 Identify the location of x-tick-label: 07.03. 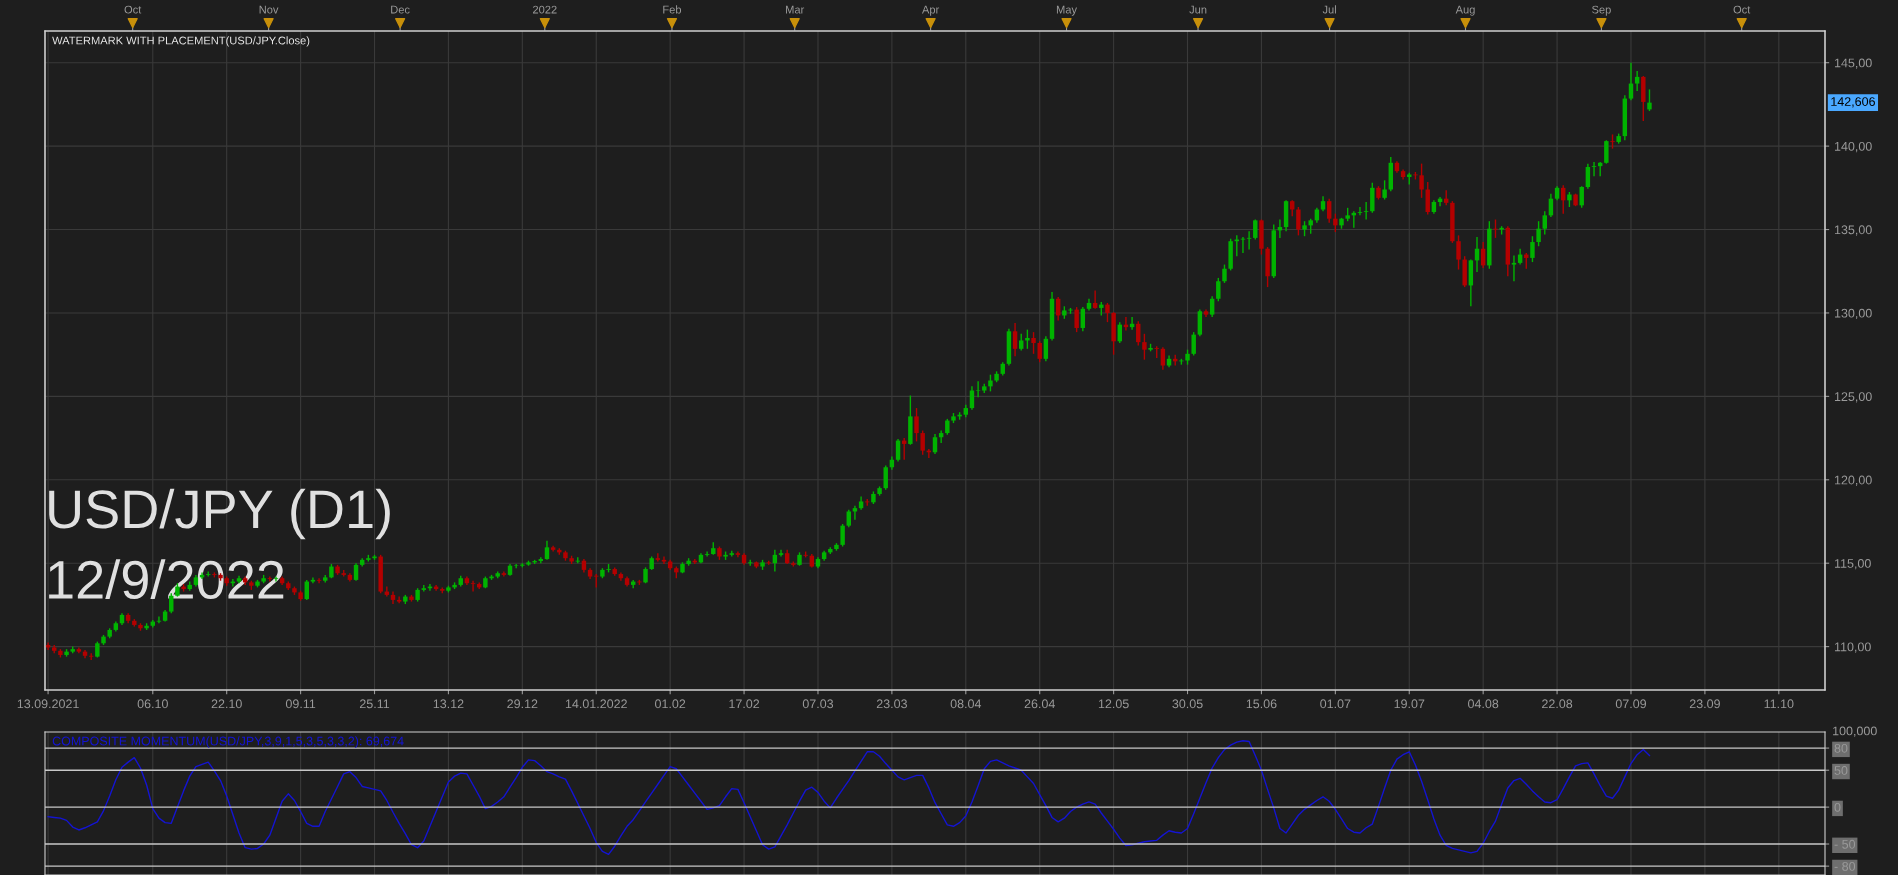
(818, 704).